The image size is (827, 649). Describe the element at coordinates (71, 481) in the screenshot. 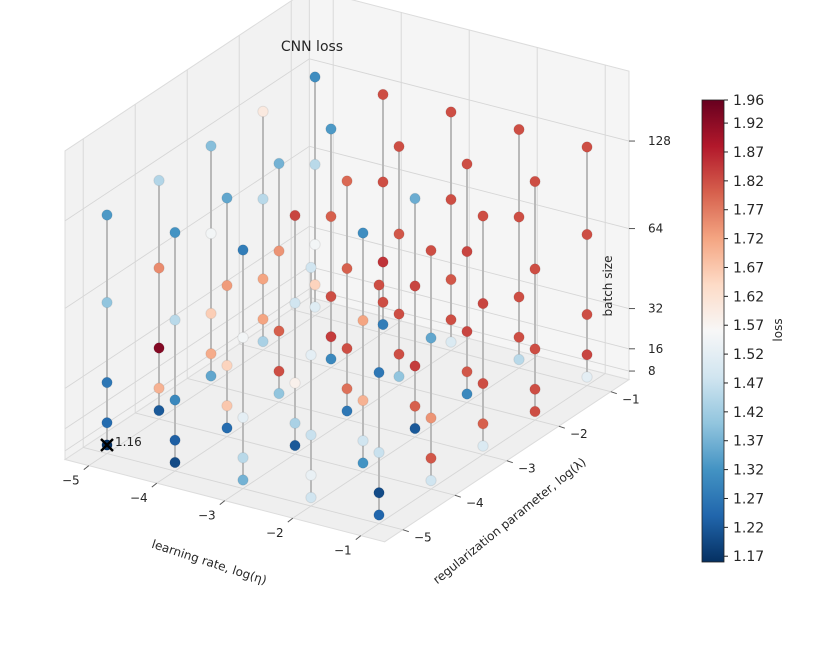

I see `x-tick-label: −5` at that location.